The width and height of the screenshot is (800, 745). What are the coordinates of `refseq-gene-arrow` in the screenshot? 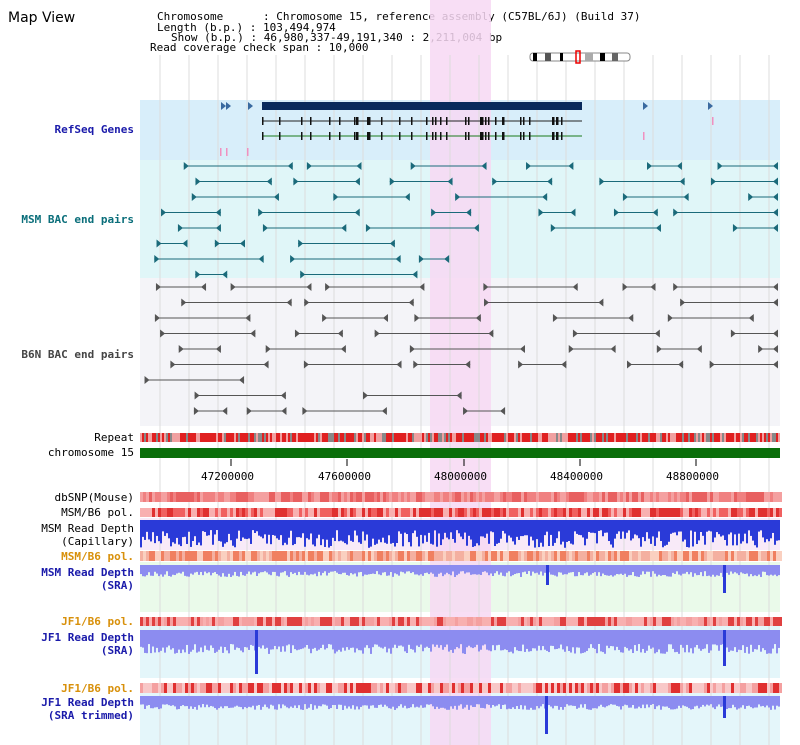 It's located at (710, 106).